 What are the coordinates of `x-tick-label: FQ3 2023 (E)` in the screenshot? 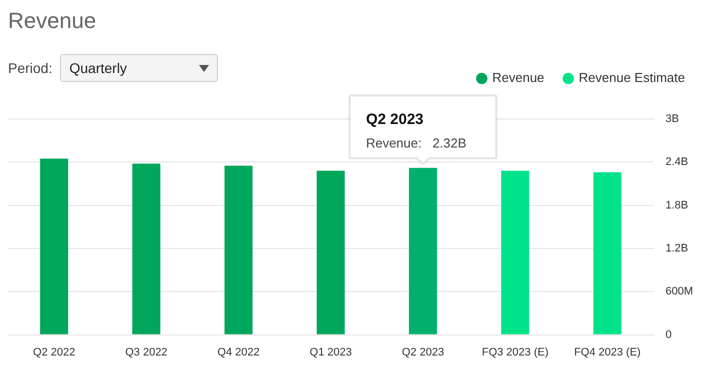 It's located at (515, 352).